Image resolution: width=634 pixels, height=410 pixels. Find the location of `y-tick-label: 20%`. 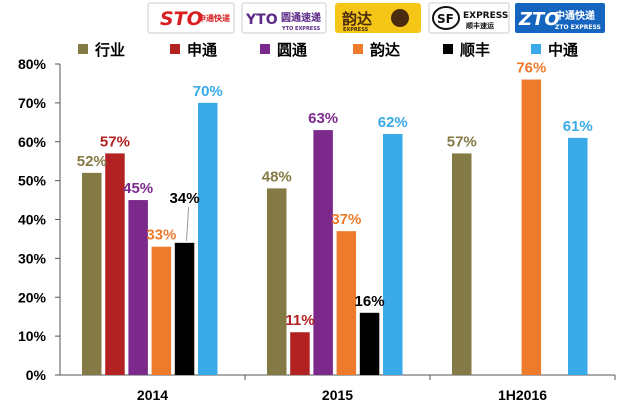

y-tick-label: 20% is located at coordinates (32, 297).